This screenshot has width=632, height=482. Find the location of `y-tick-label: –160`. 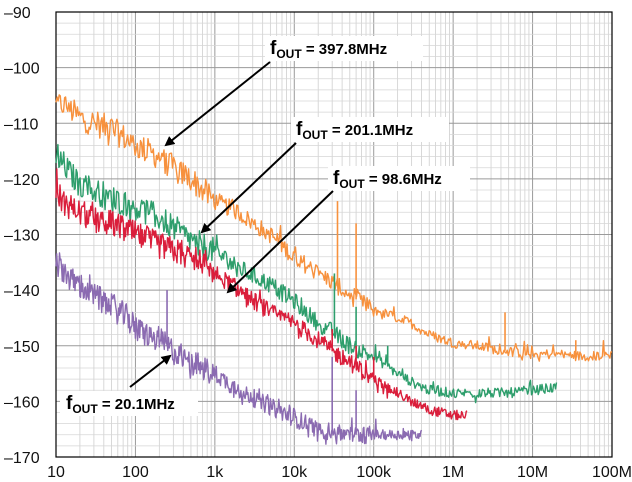

y-tick-label: –160 is located at coordinates (22, 402).